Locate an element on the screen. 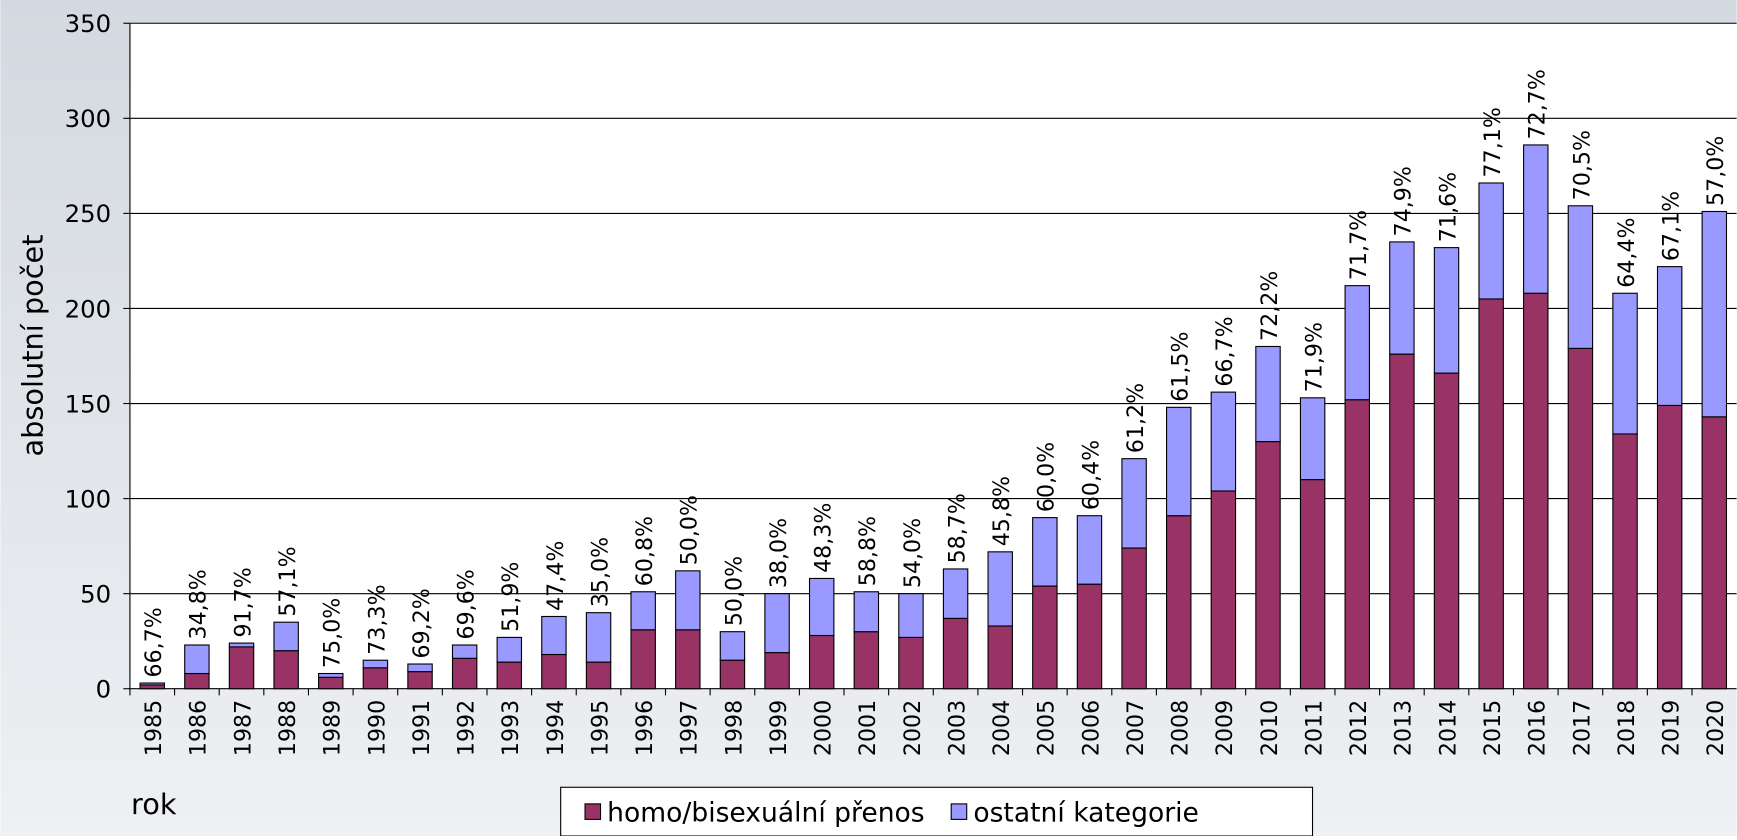 The height and width of the screenshot is (840, 1737). y-tick-label: 150 is located at coordinates (88, 403).